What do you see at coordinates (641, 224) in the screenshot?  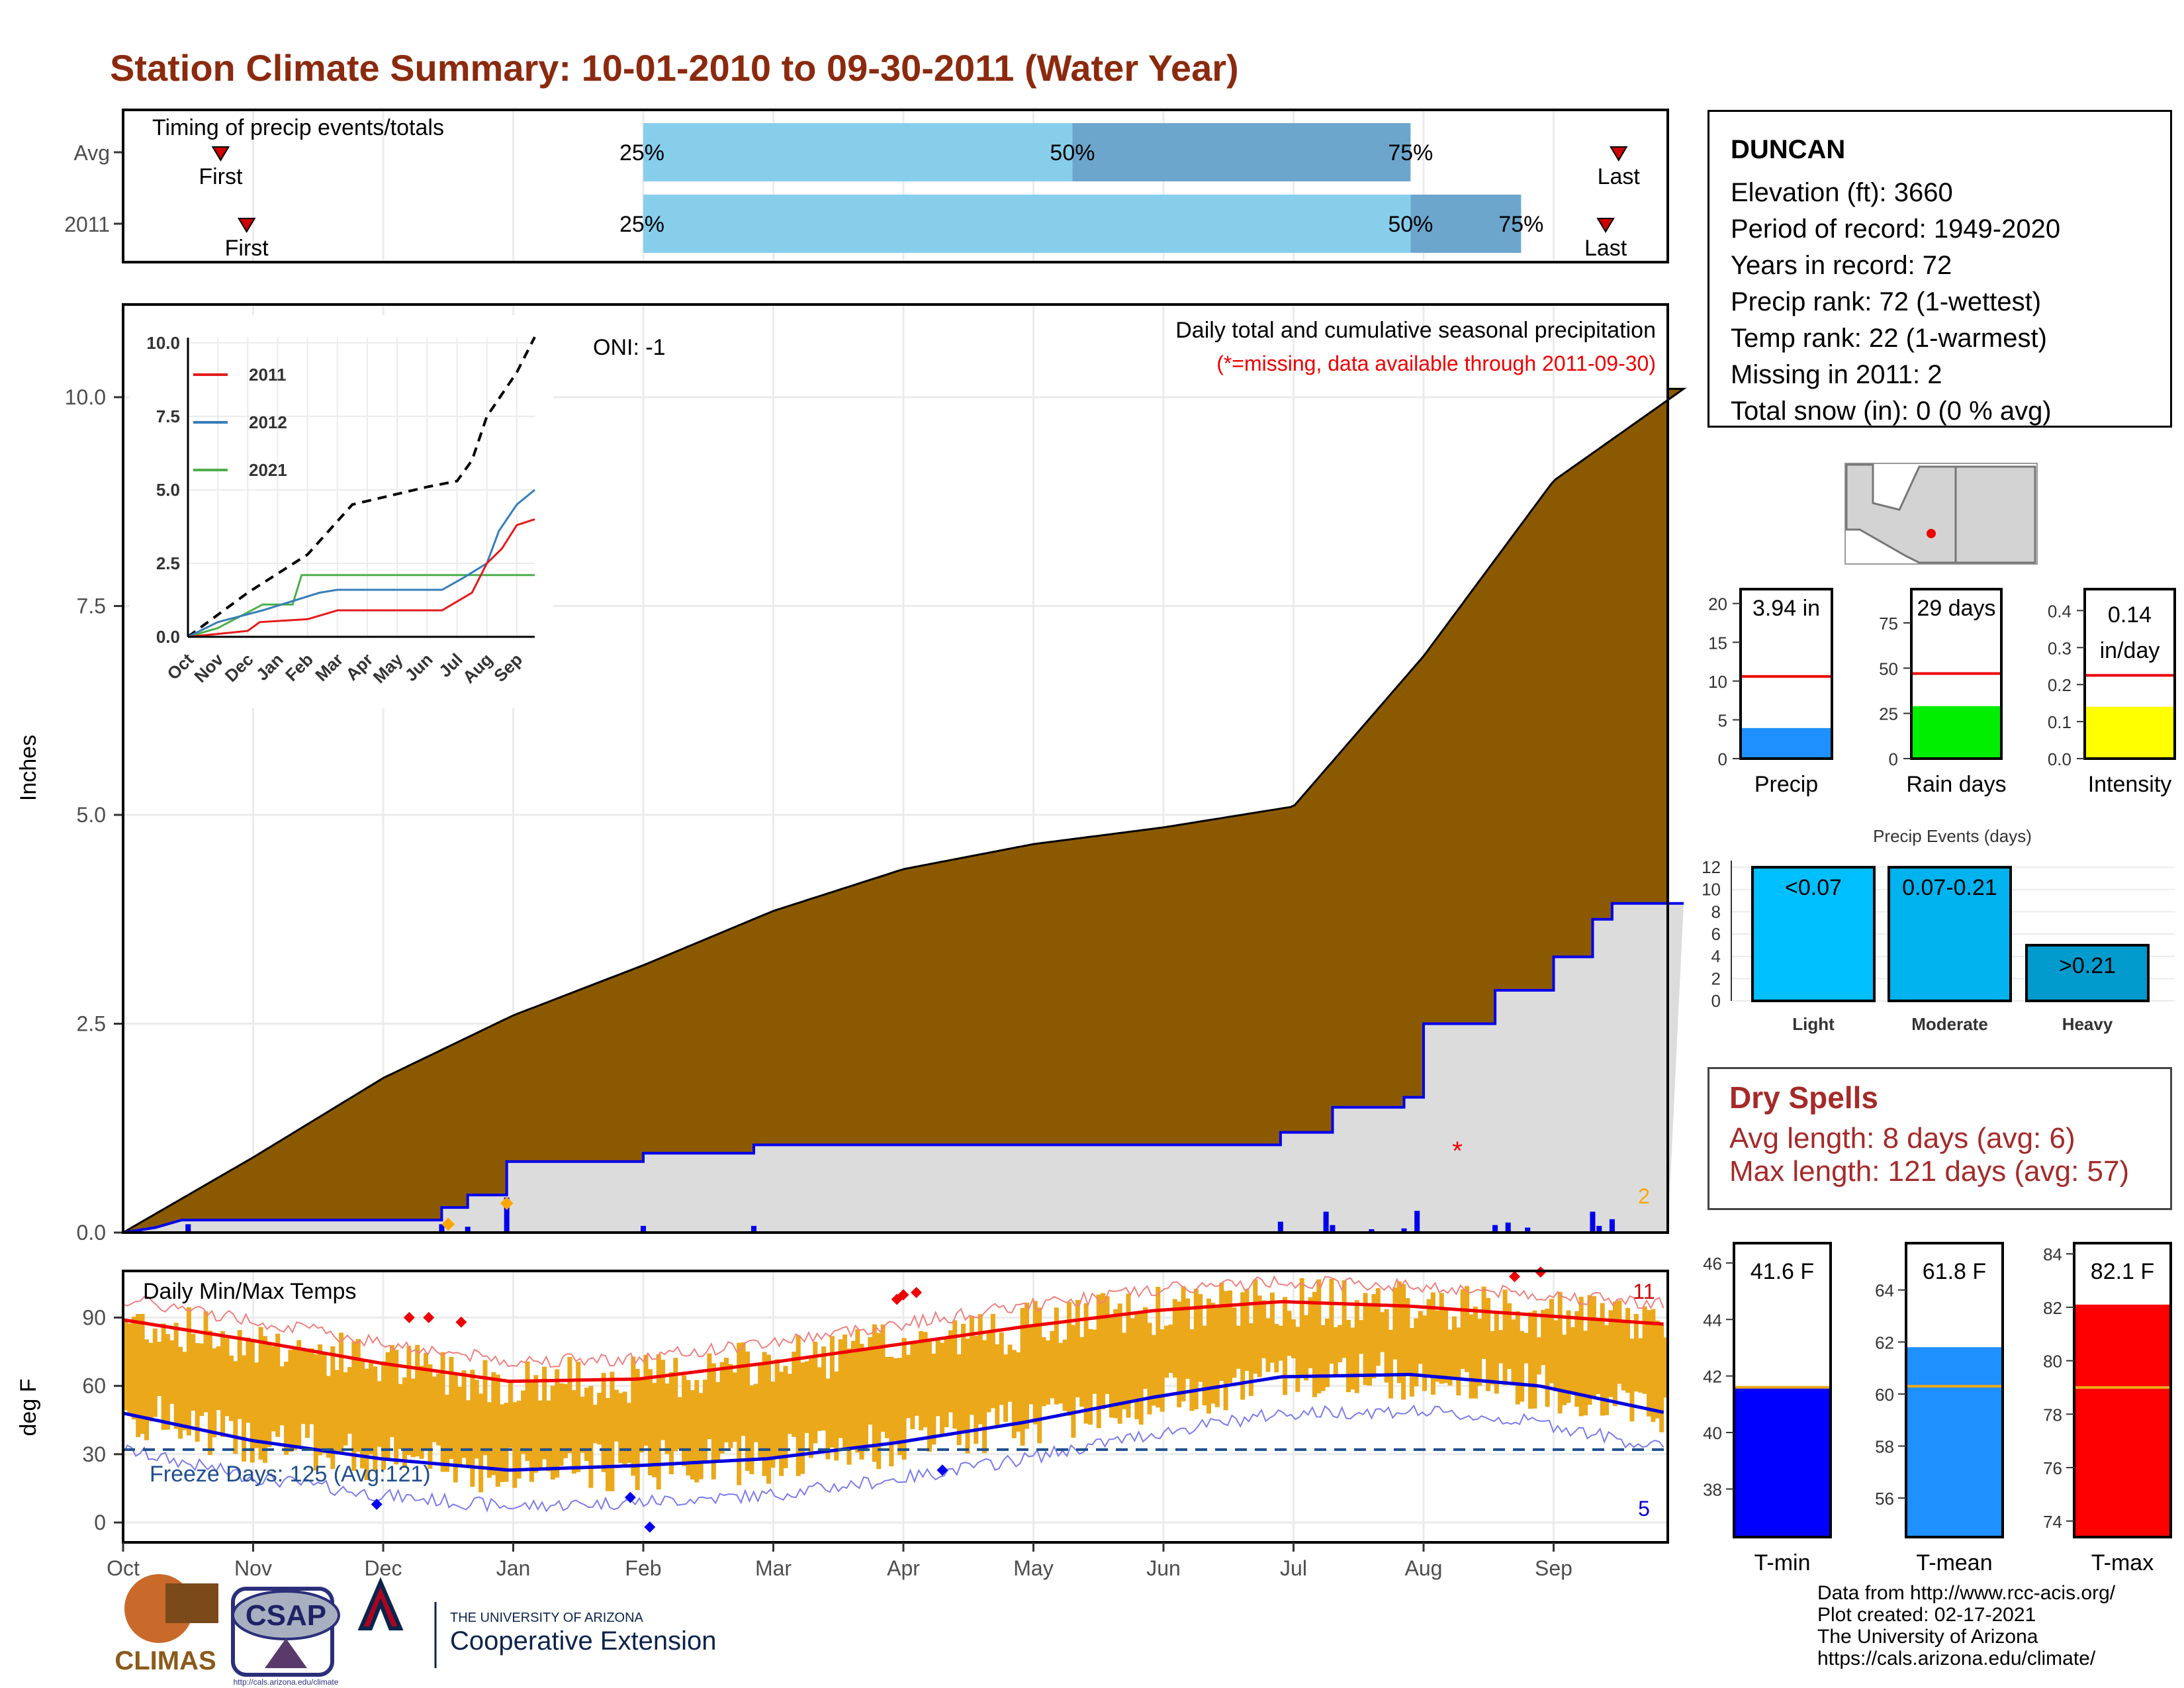 I see `timing-p25-label: 25%` at bounding box center [641, 224].